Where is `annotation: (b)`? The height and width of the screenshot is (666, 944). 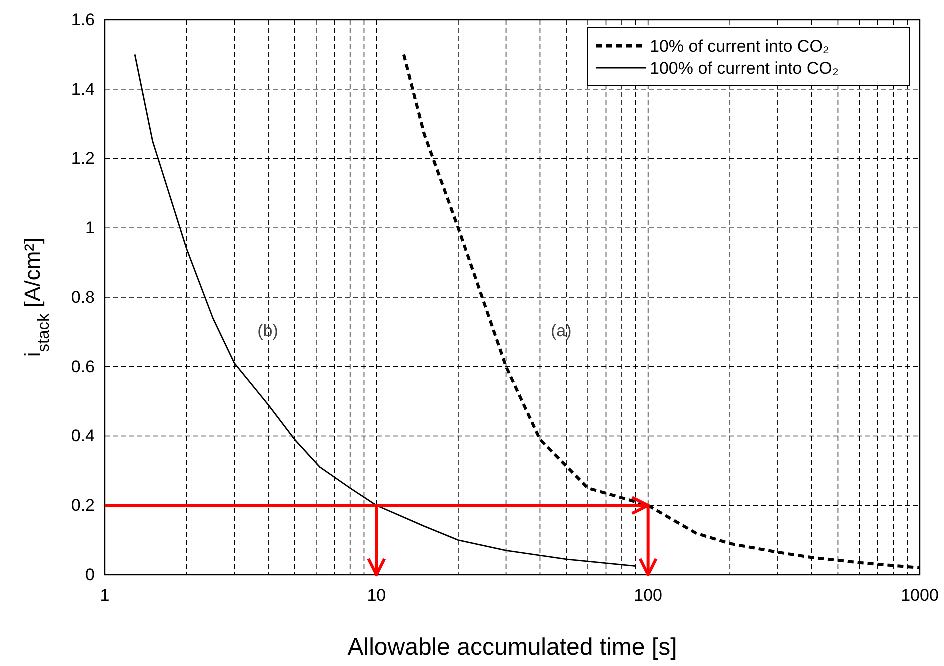 annotation: (b) is located at coordinates (268, 330).